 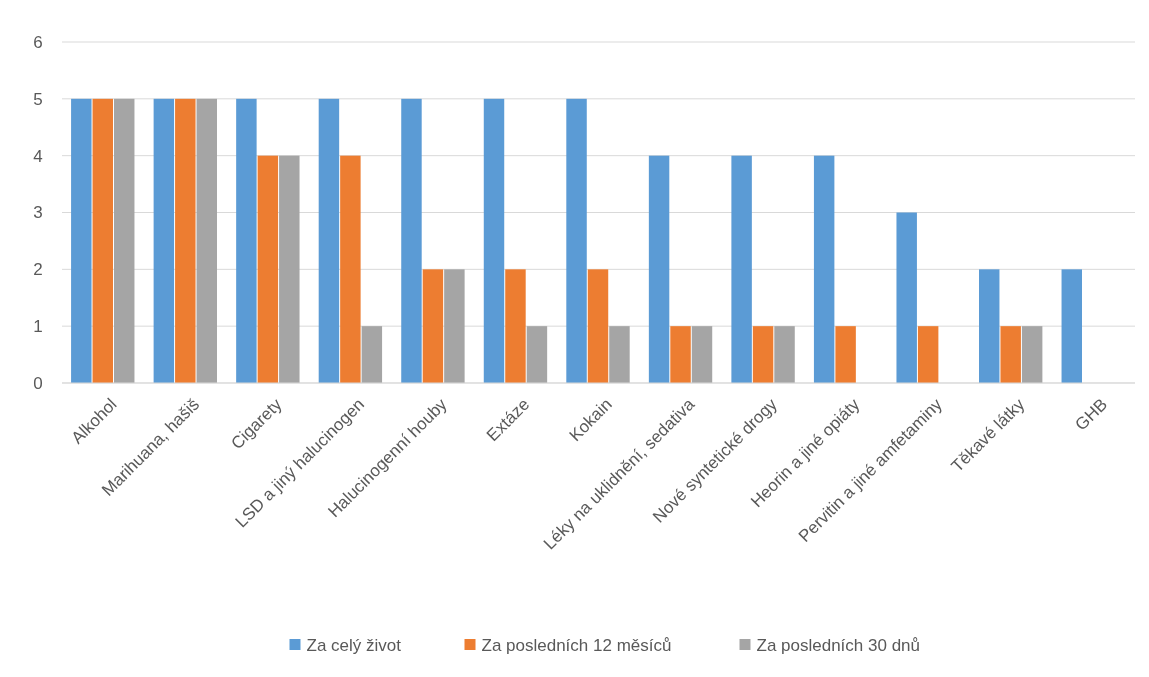 I want to click on legend-label: Za posledních 30 dnů, so click(x=838, y=645).